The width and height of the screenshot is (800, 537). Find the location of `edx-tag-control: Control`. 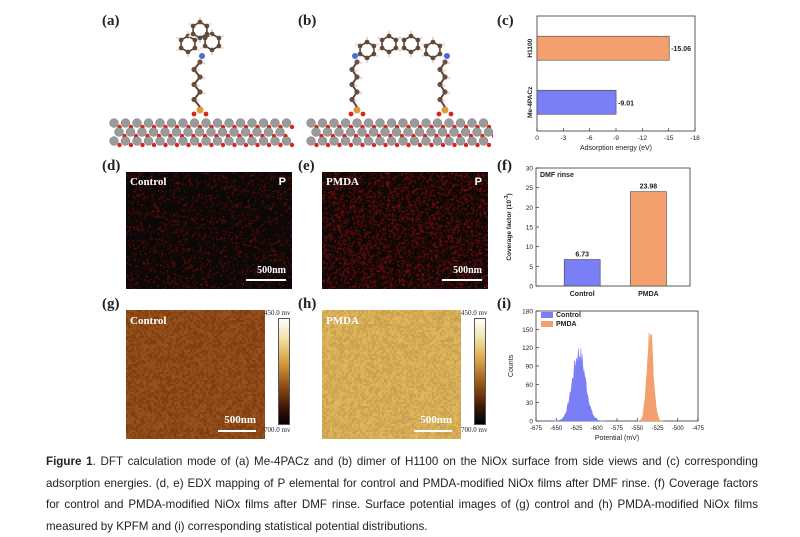

edx-tag-control: Control is located at coordinates (148, 182).